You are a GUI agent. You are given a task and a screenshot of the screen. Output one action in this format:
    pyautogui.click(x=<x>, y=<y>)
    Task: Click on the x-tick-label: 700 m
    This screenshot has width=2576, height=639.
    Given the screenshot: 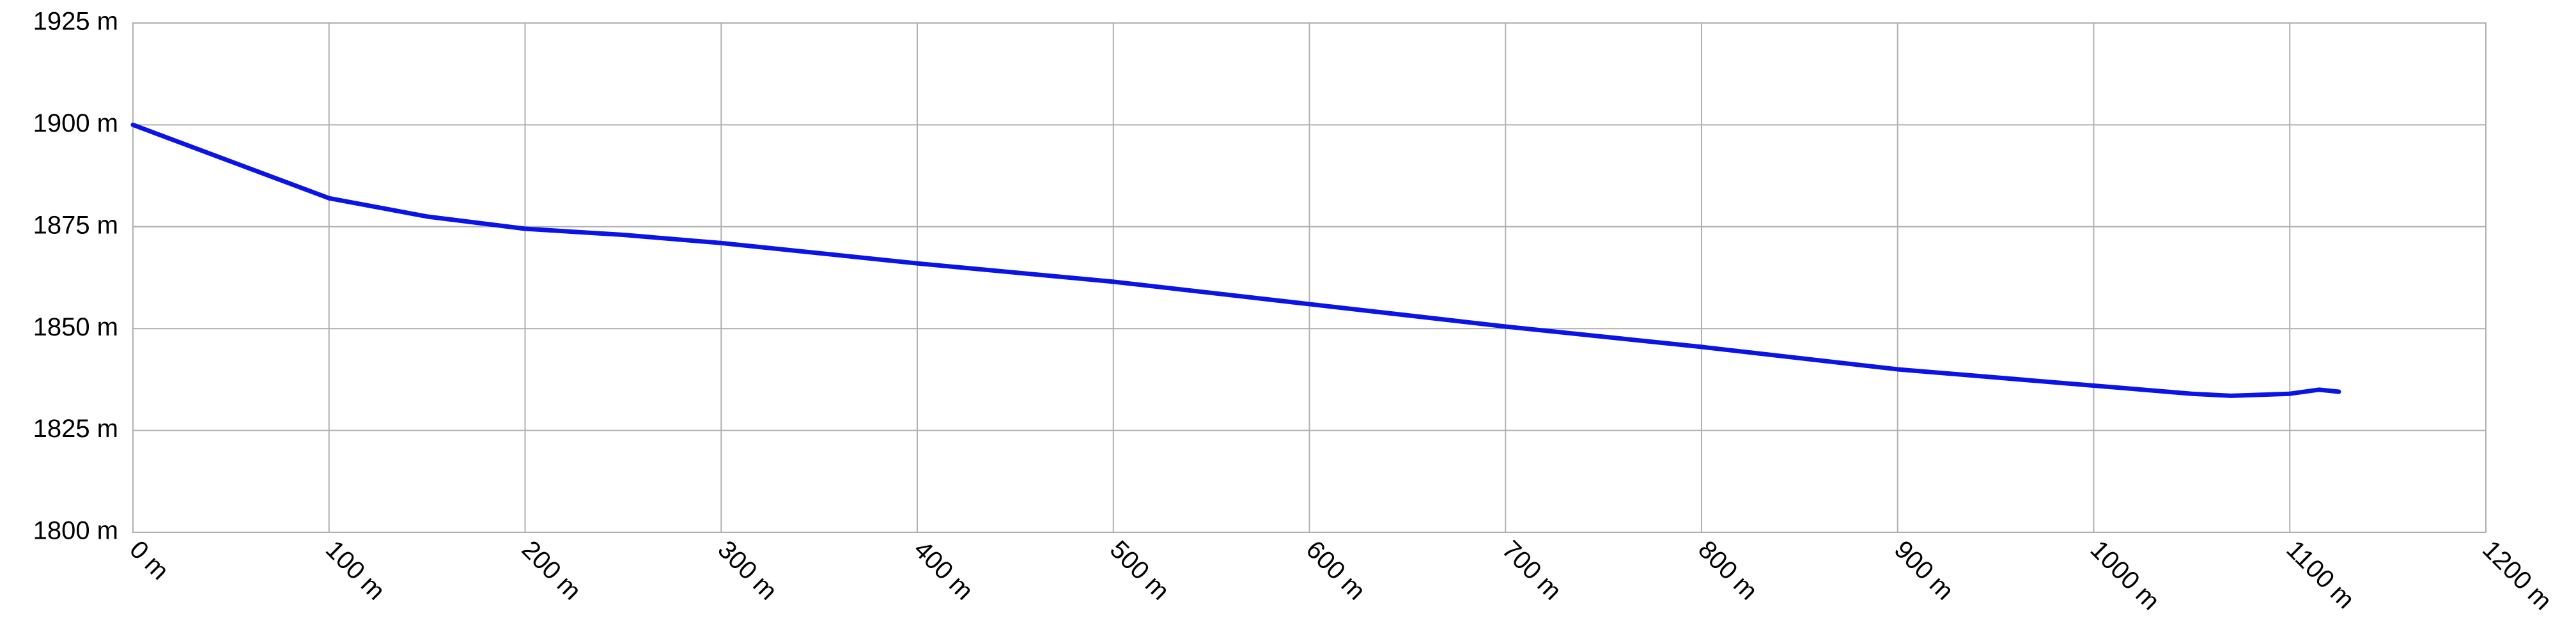 What is the action you would take?
    pyautogui.click(x=1531, y=570)
    